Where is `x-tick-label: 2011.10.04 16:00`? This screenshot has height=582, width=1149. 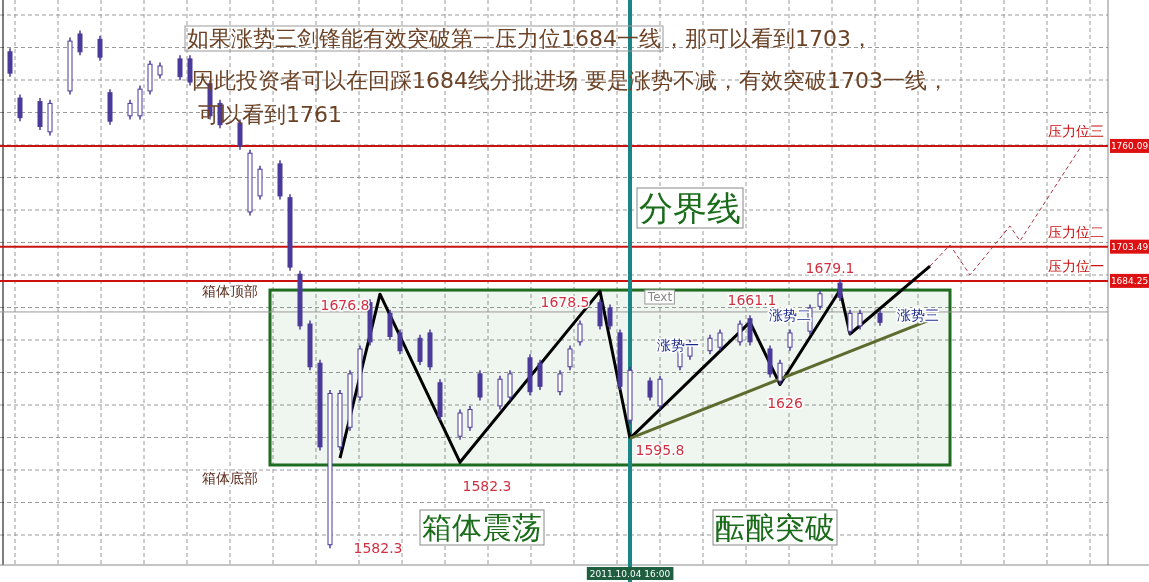 x-tick-label: 2011.10.04 16:00 is located at coordinates (630, 574).